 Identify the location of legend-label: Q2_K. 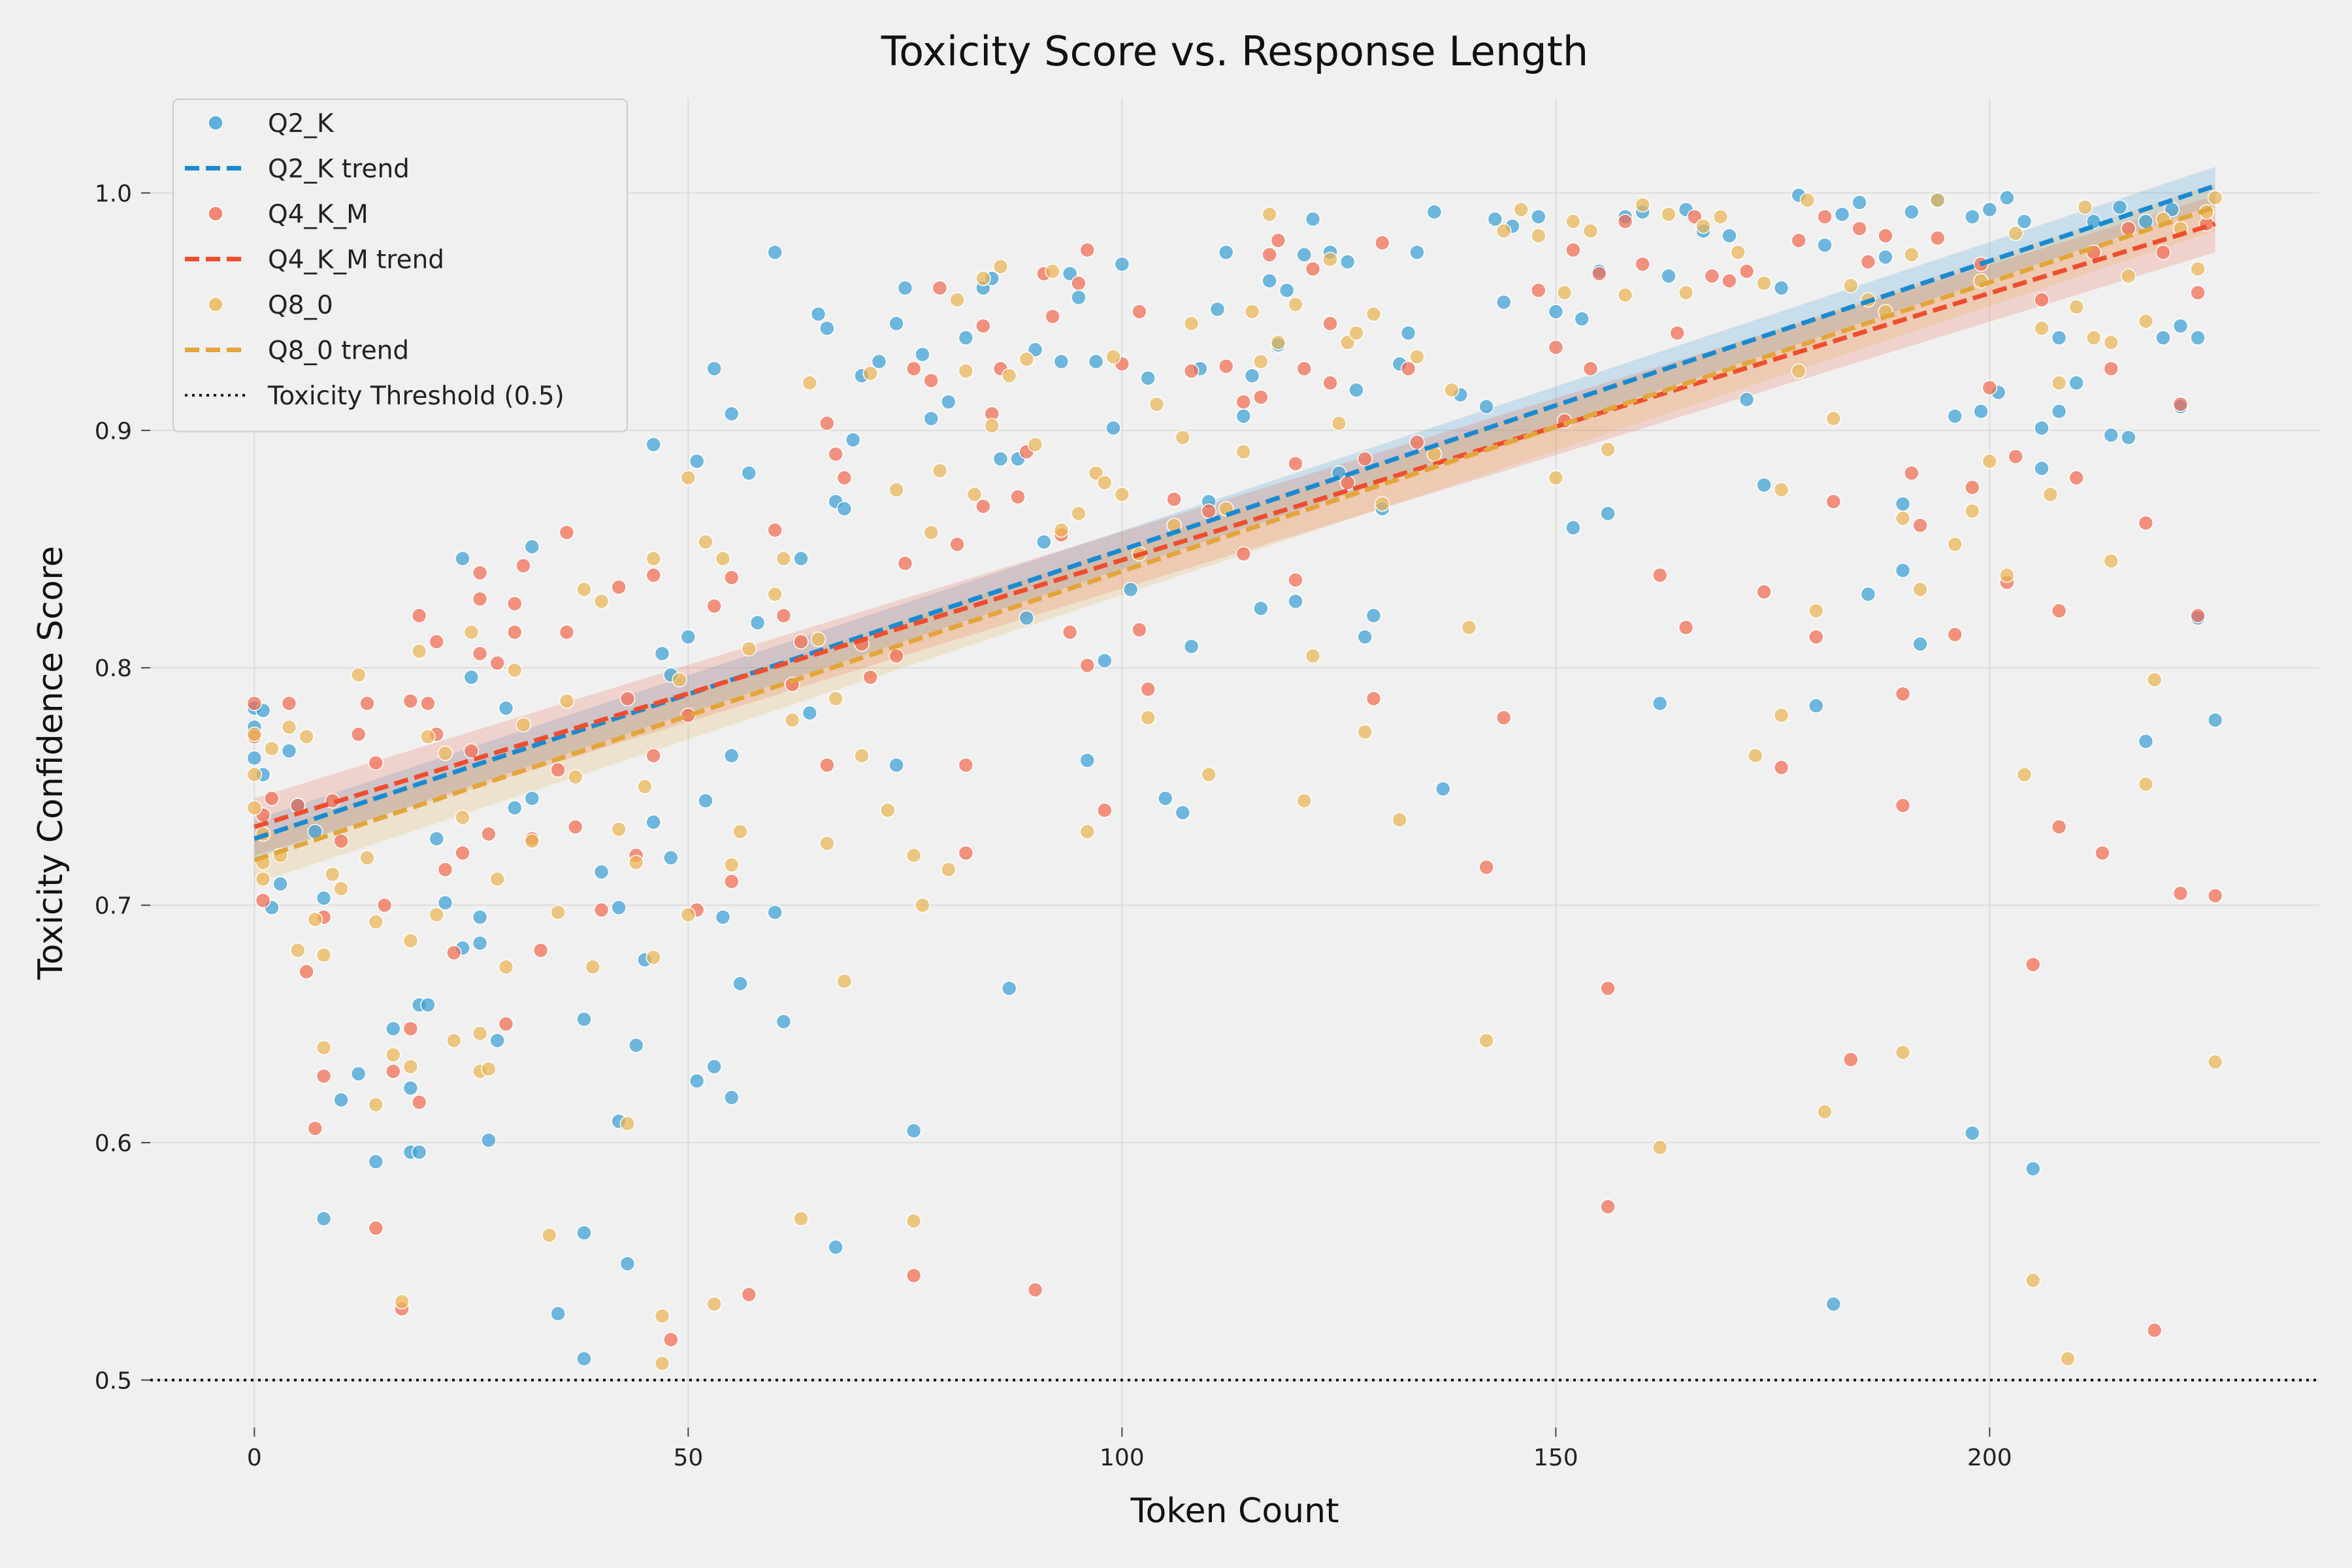
(301, 124).